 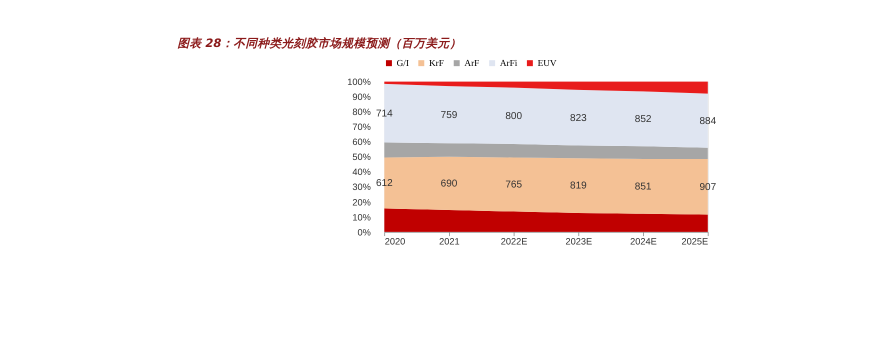 I want to click on y-tick-label: 30%, so click(x=361, y=187).